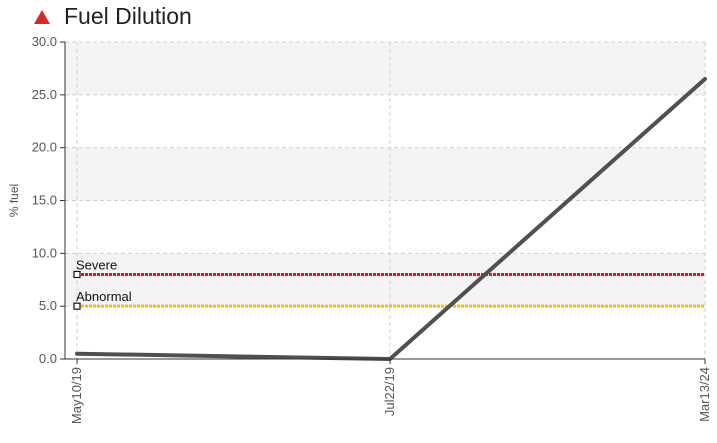 This screenshot has width=717, height=443. What do you see at coordinates (44, 252) in the screenshot?
I see `y-tick-label: 10.0` at bounding box center [44, 252].